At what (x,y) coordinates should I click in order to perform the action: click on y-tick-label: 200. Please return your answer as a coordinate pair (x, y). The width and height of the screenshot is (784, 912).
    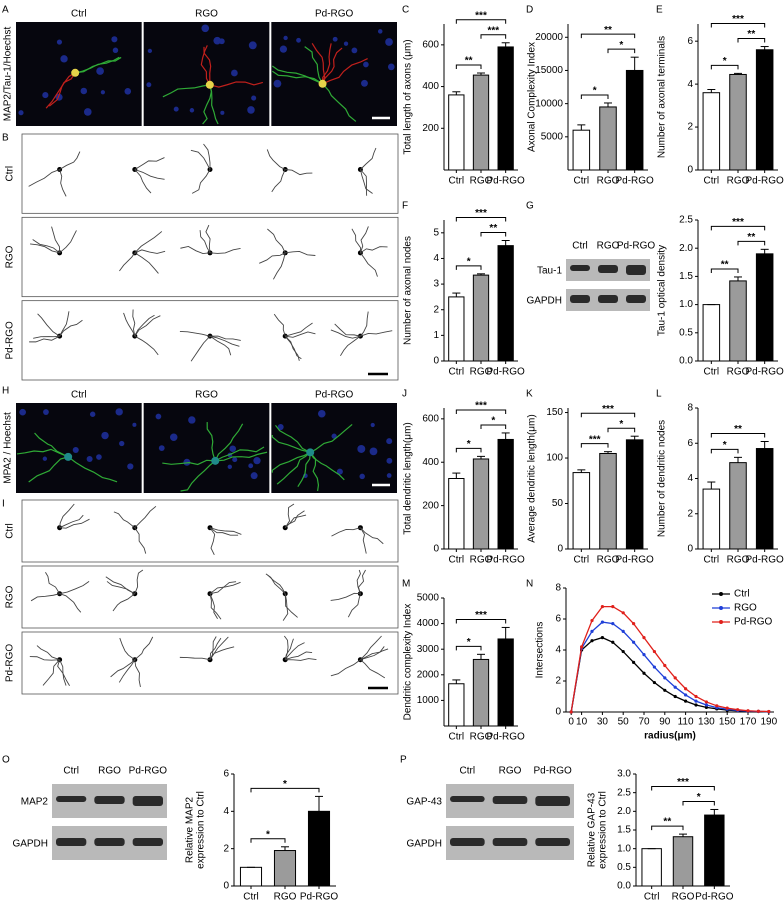
    Looking at the image, I should click on (430, 505).